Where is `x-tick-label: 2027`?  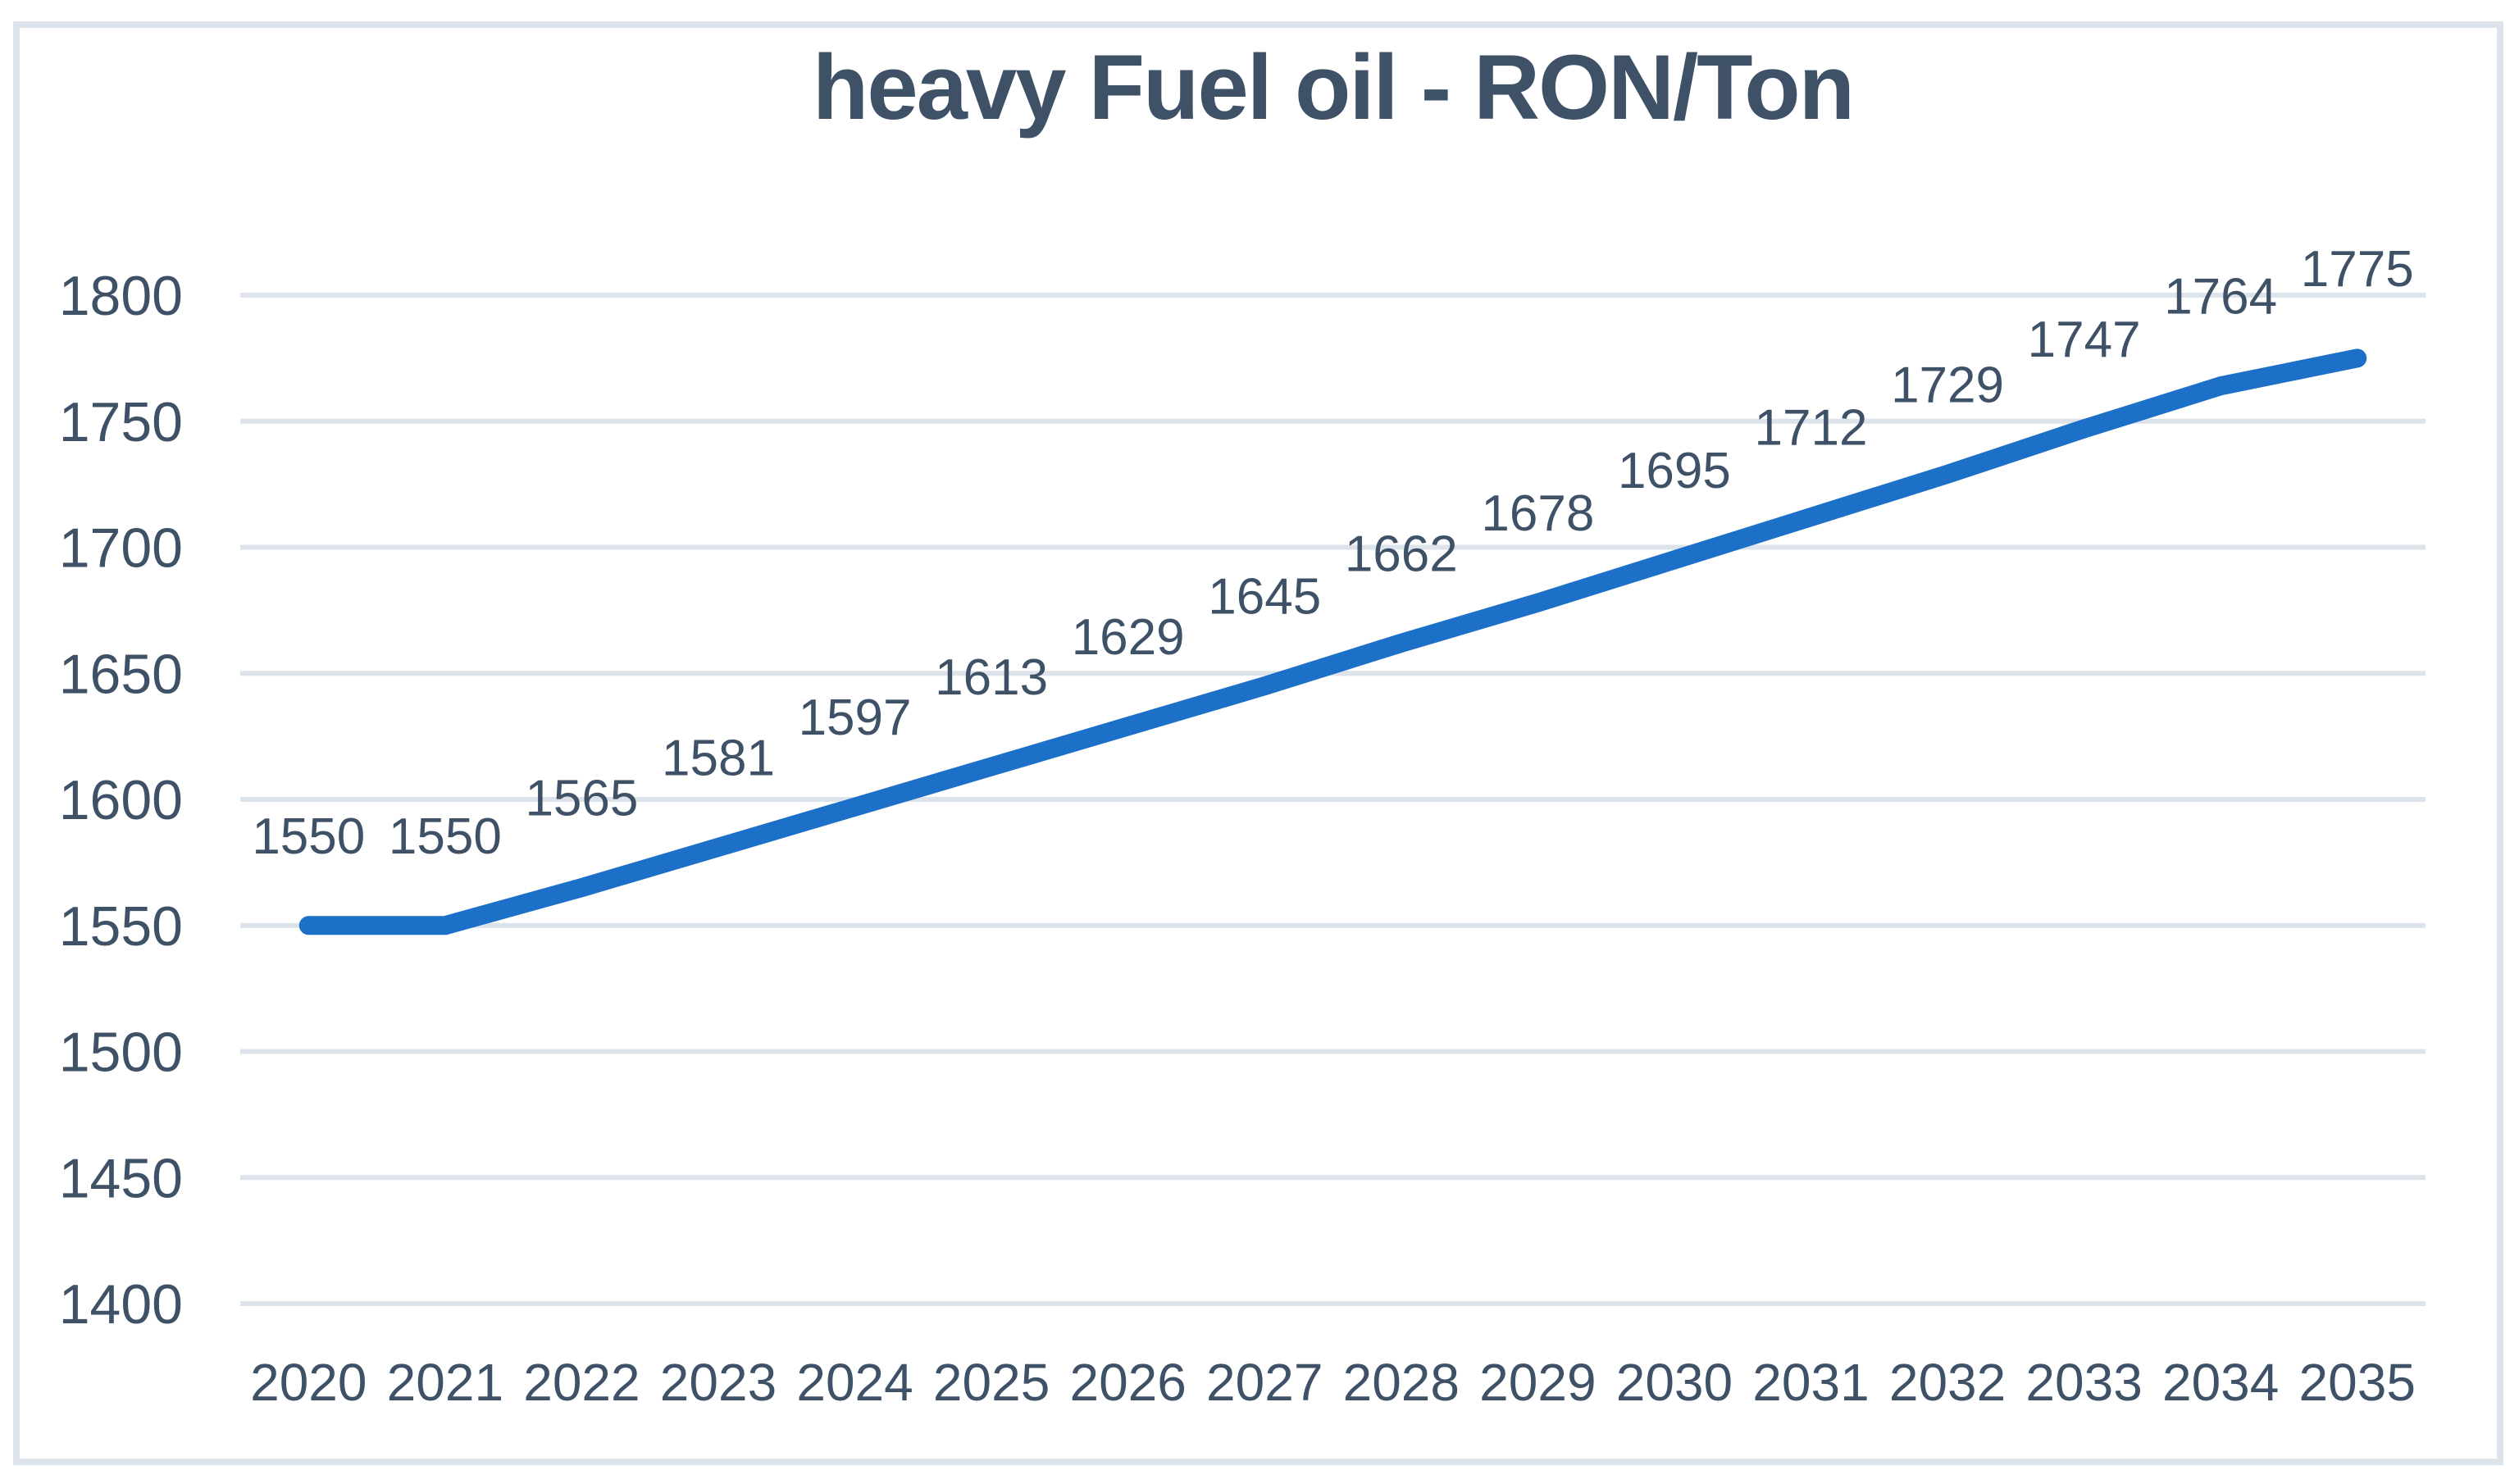
x-tick-label: 2027 is located at coordinates (1264, 1382).